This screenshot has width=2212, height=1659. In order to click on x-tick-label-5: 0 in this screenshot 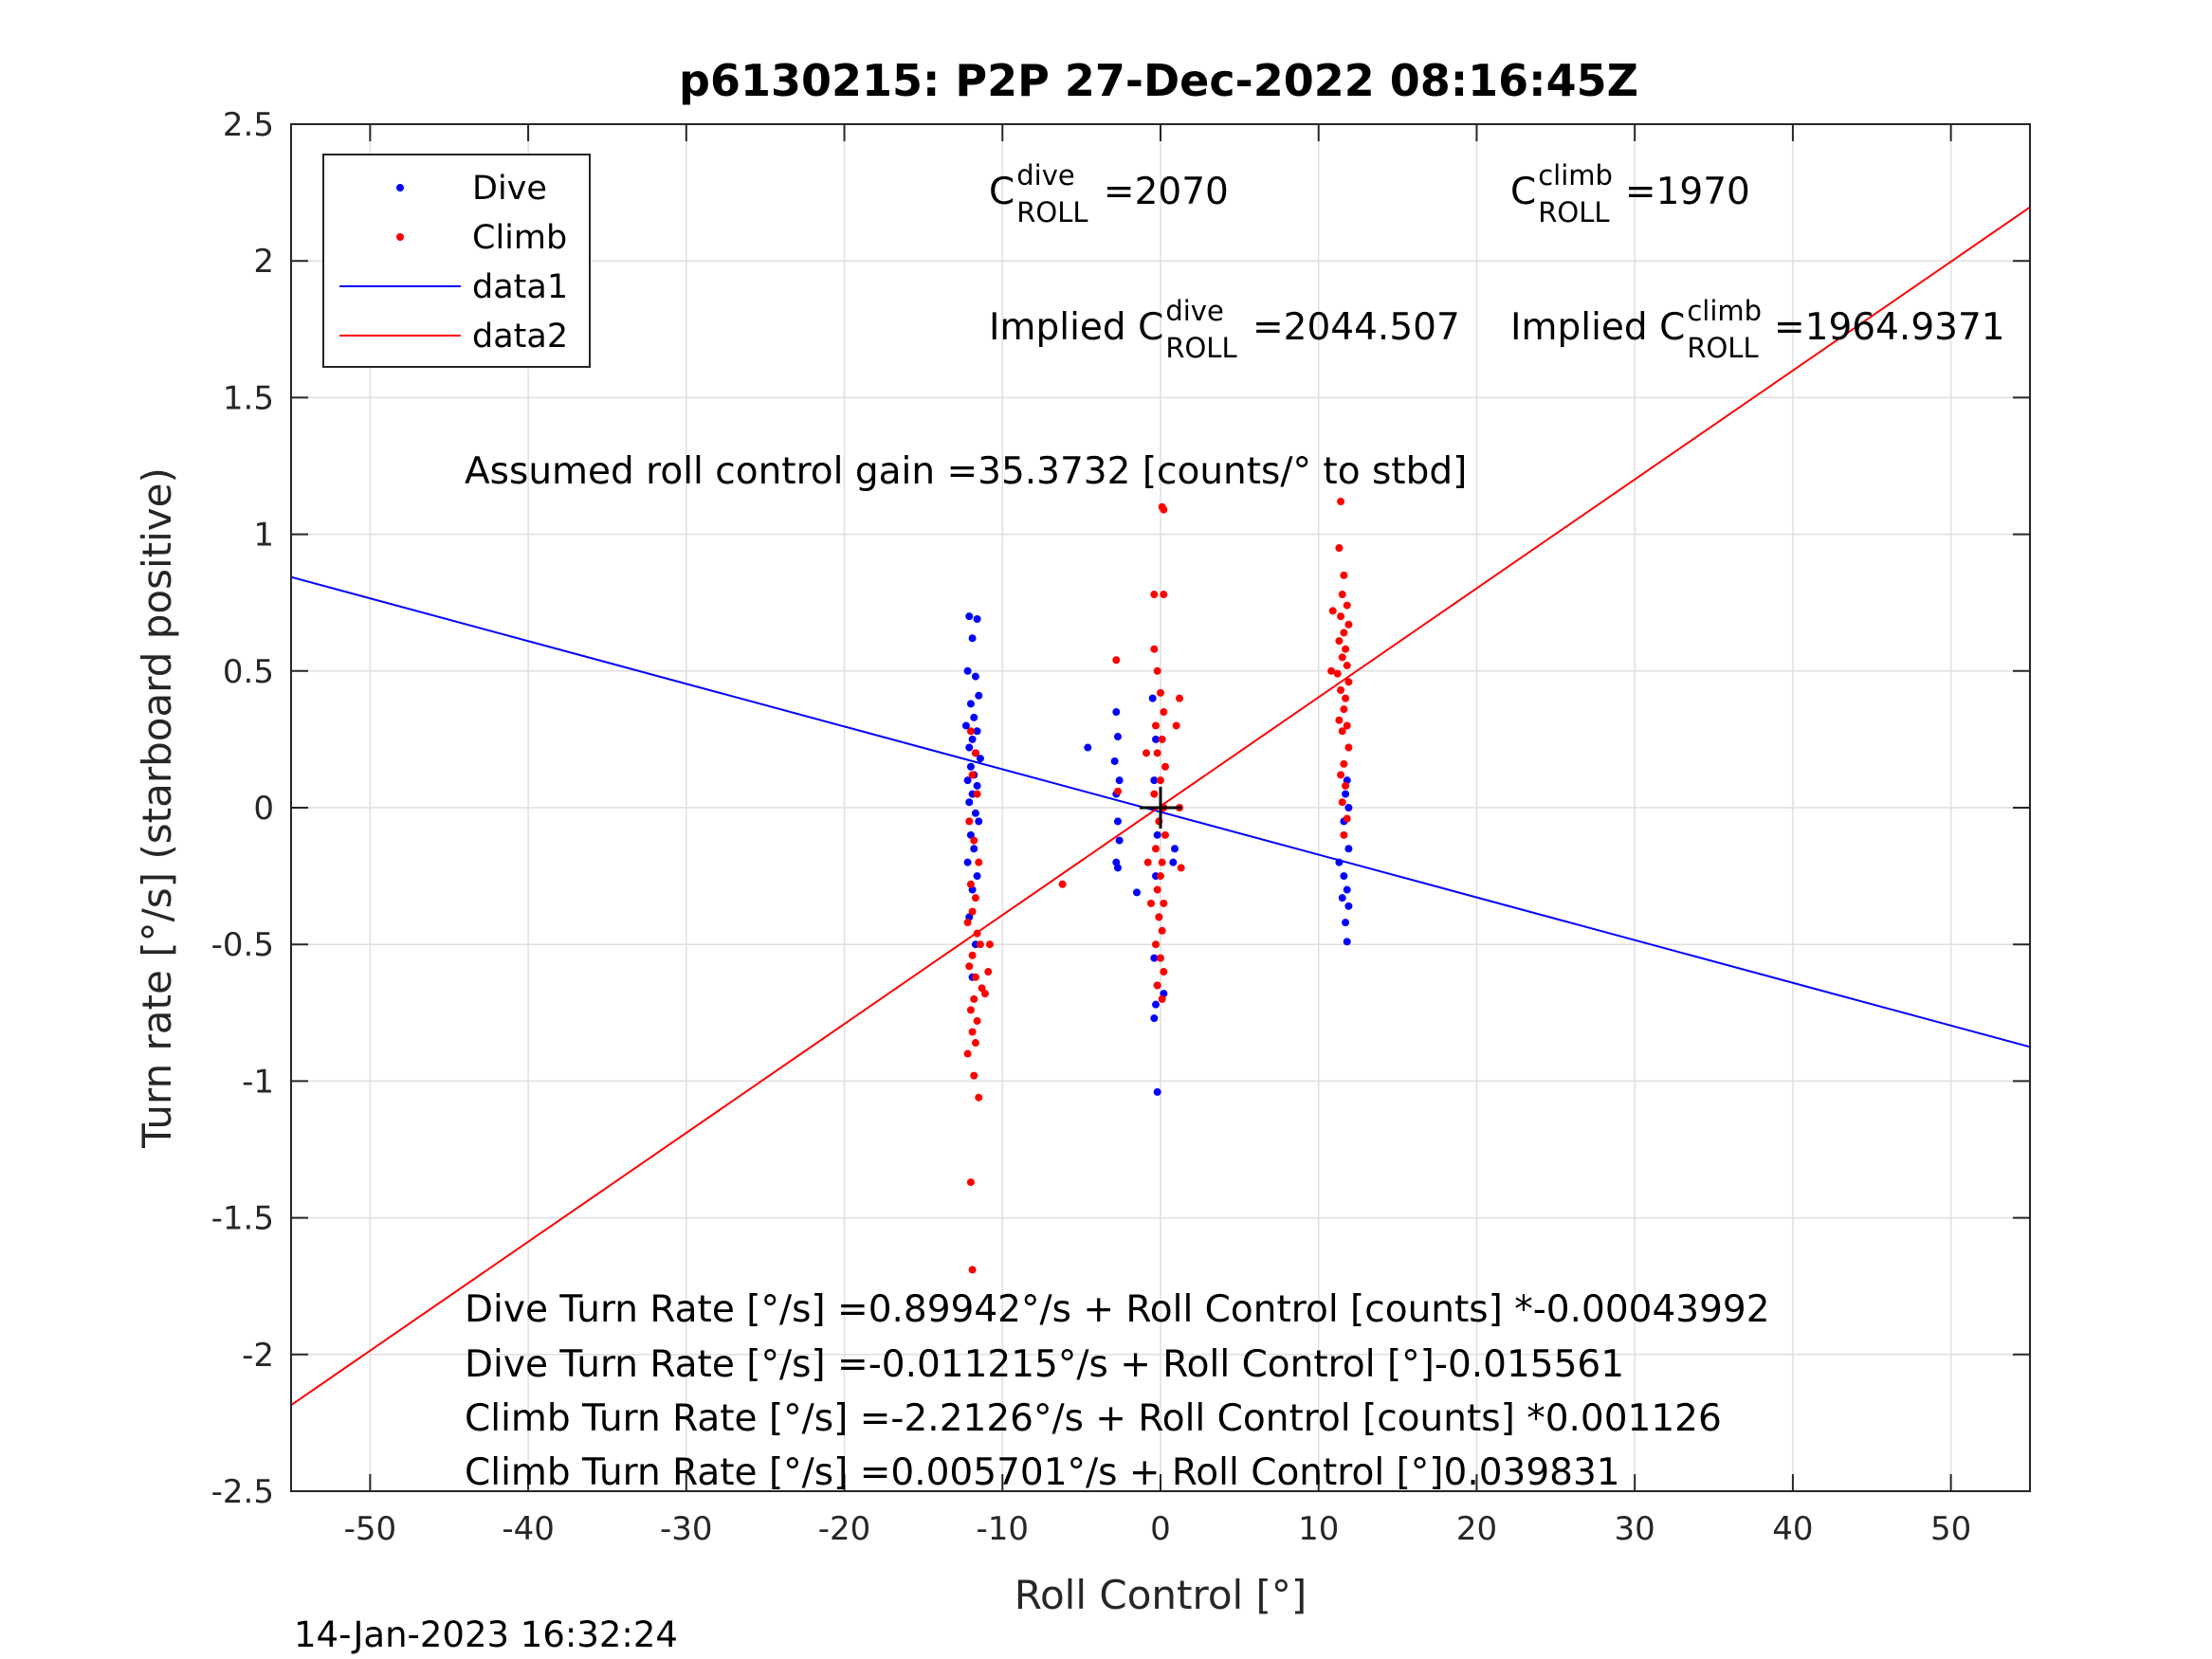, I will do `click(1160, 1529)`.